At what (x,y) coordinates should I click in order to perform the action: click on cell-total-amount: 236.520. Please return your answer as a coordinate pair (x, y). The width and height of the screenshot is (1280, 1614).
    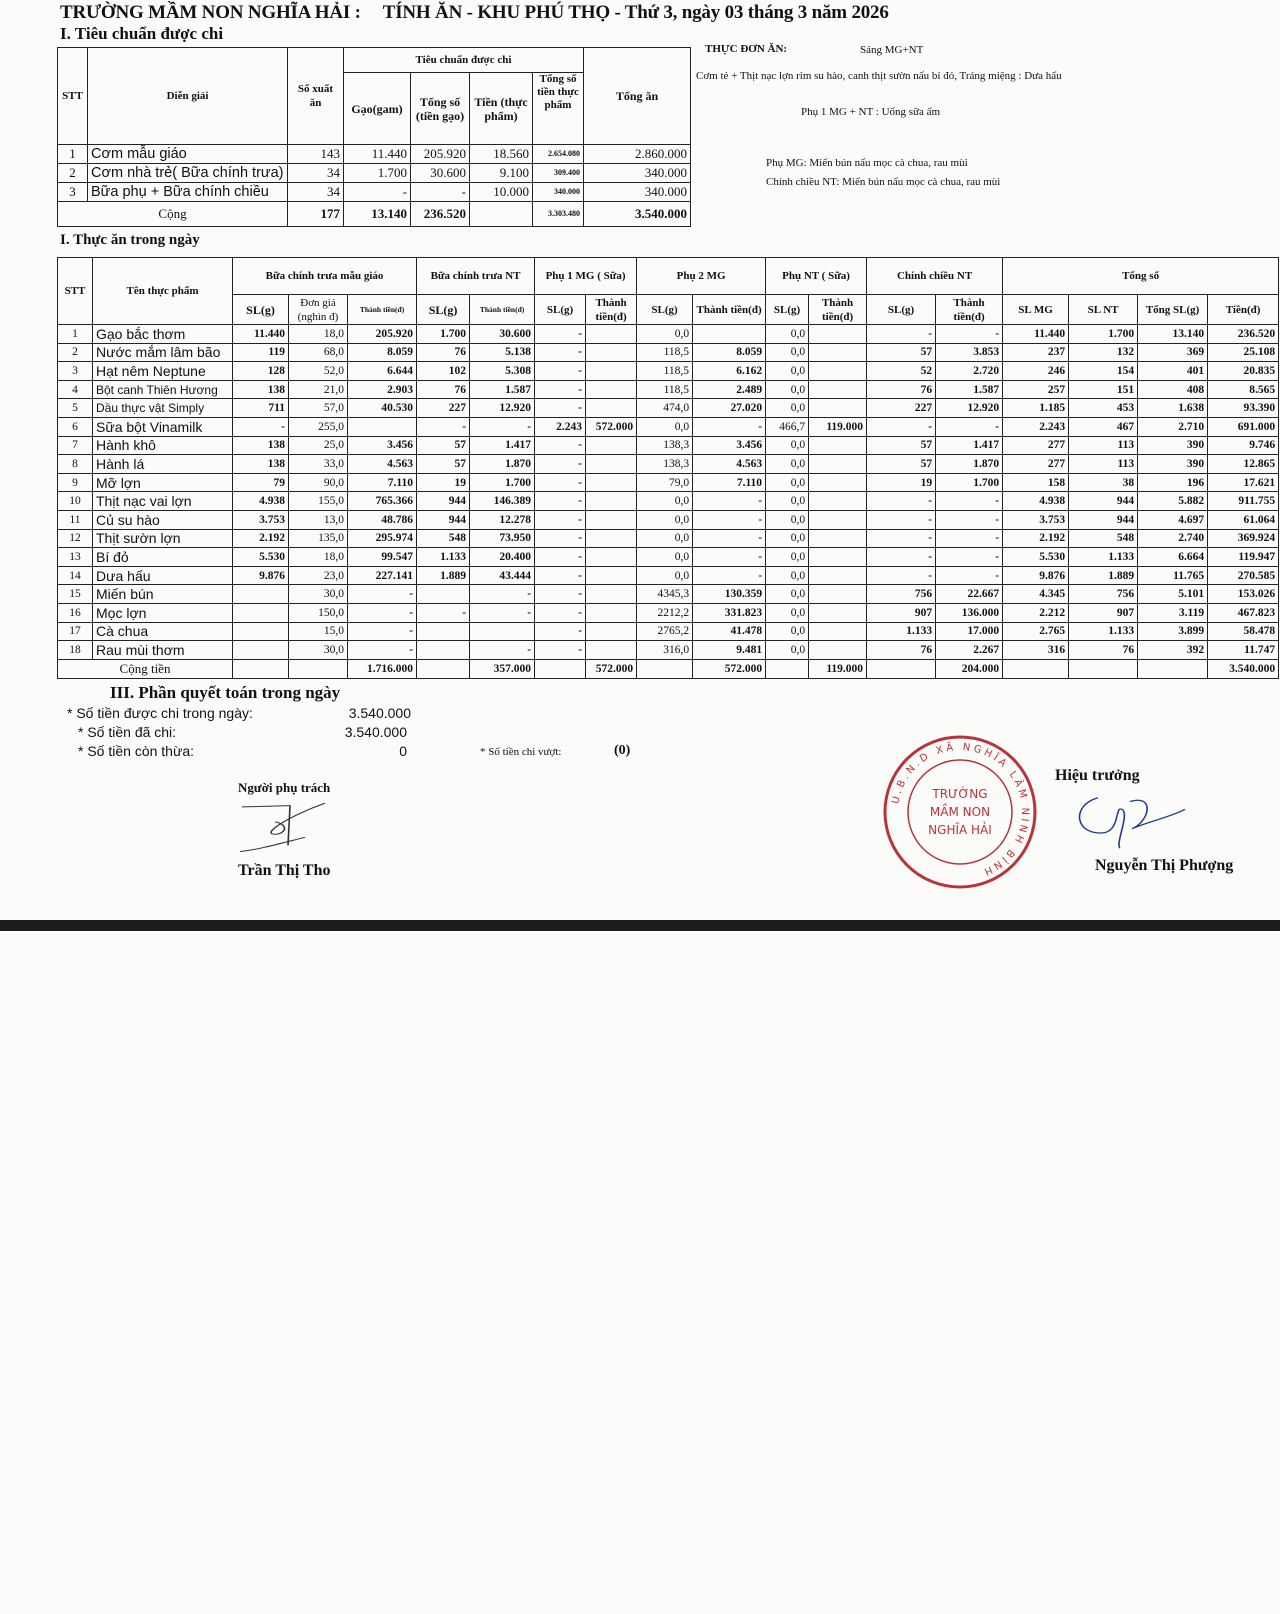
    Looking at the image, I should click on (1243, 334).